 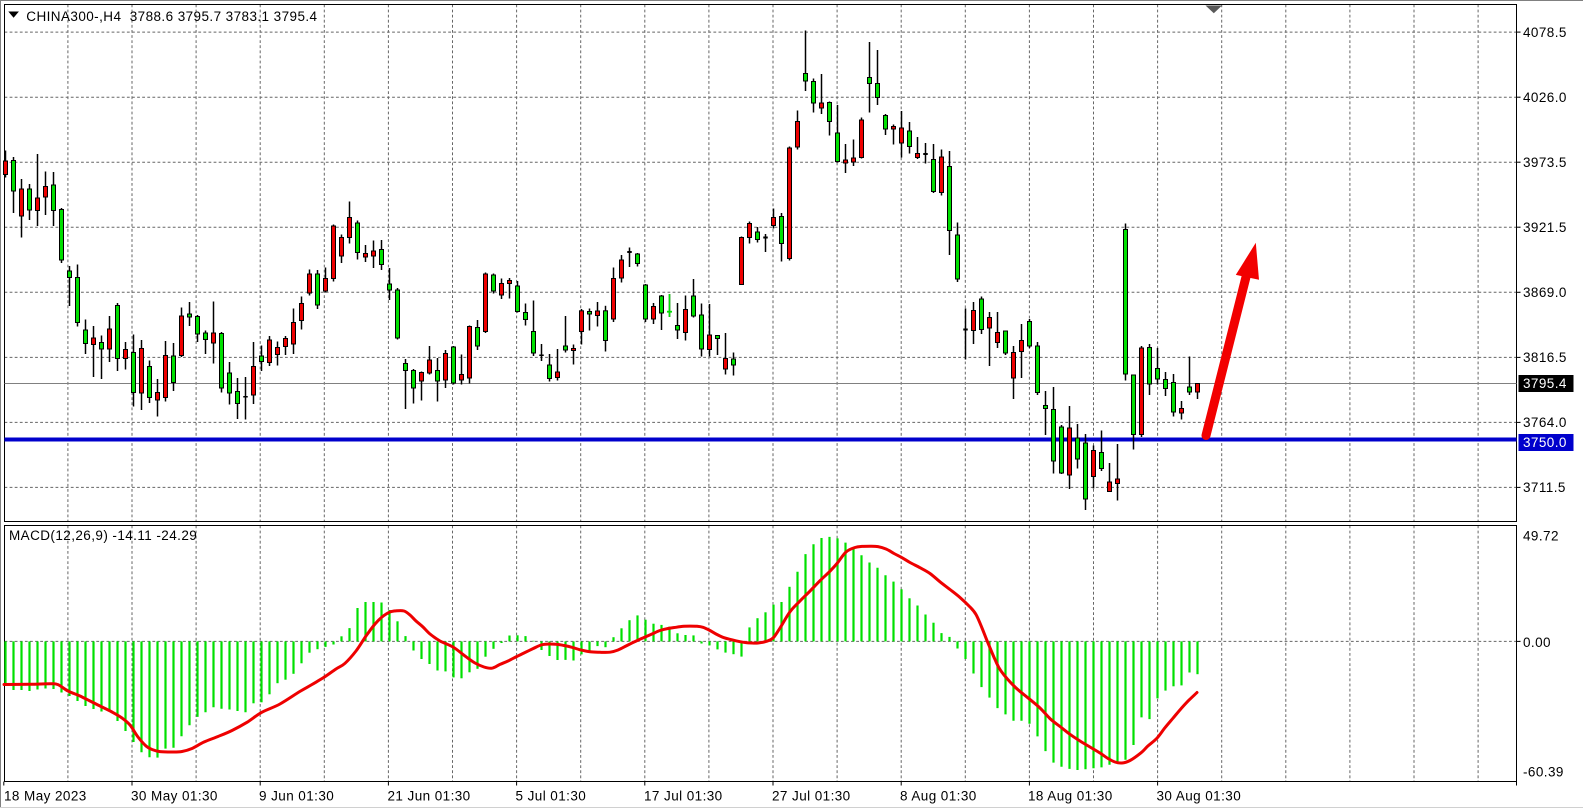 I want to click on svg-text: 30 Aug 01:30, so click(x=1199, y=796).